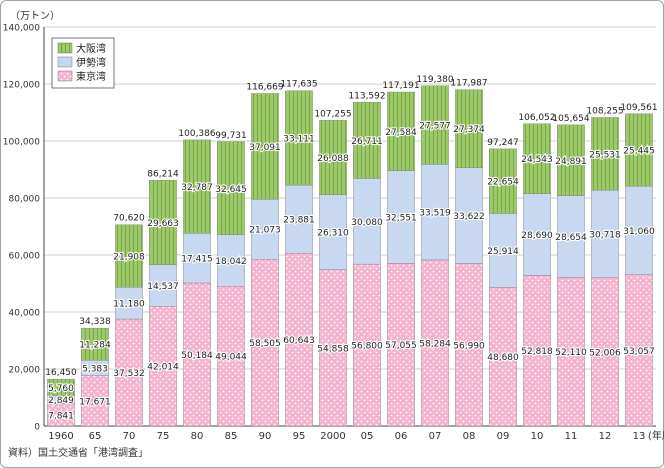 This screenshot has height=468, width=664. I want to click on data-label: 11,284, so click(95, 346).